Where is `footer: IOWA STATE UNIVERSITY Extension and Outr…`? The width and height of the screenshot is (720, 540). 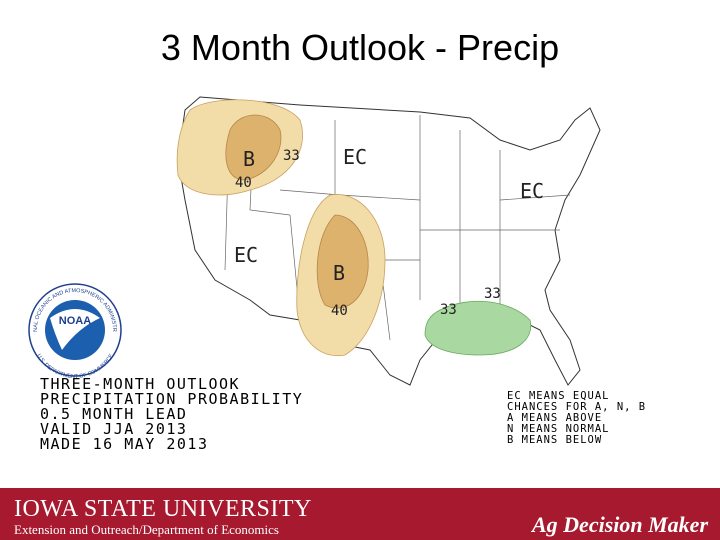
footer: IOWA STATE UNIVERSITY Extension and Outr… is located at coordinates (360, 514).